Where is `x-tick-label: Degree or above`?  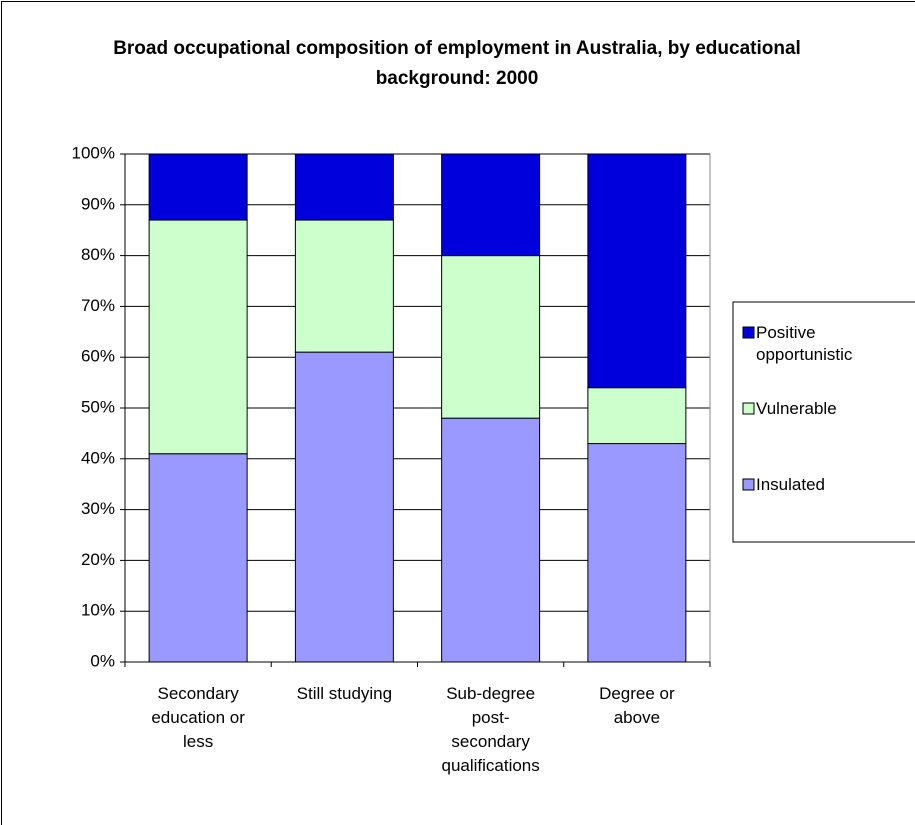
x-tick-label: Degree or above is located at coordinates (637, 705).